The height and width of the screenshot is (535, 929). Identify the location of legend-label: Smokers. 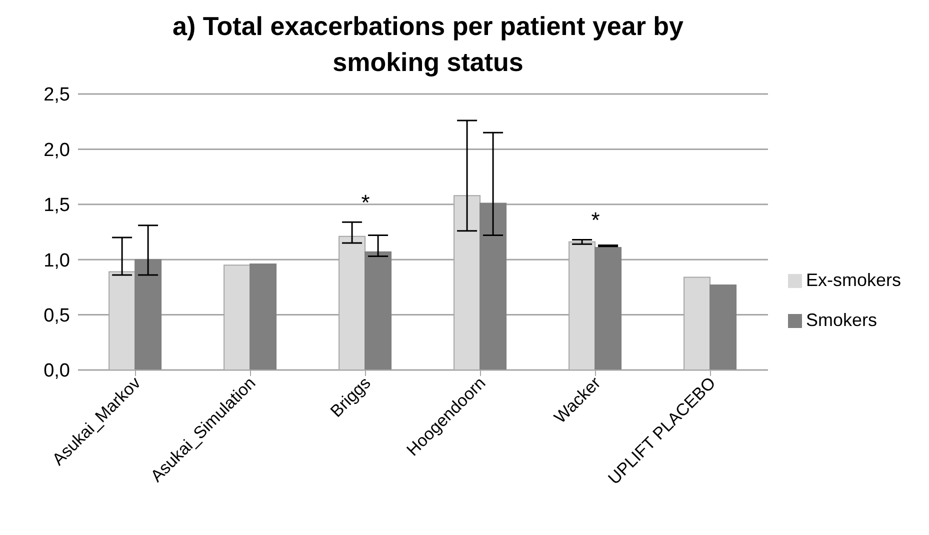
(841, 320).